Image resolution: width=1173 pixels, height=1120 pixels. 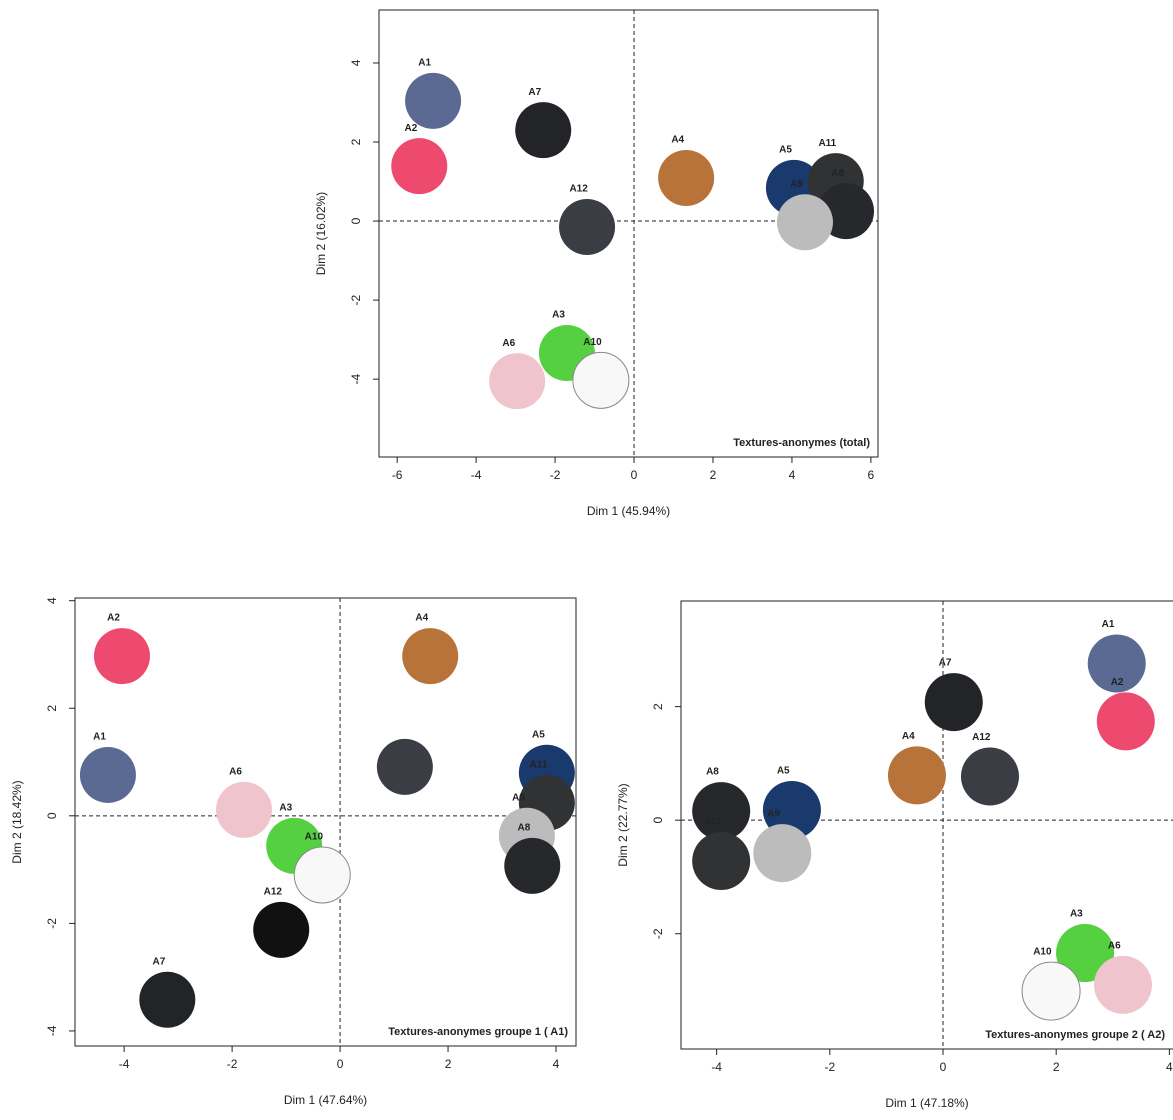 What do you see at coordinates (623, 824) in the screenshot?
I see `y-axis-label: Dim 2 (22.77%)` at bounding box center [623, 824].